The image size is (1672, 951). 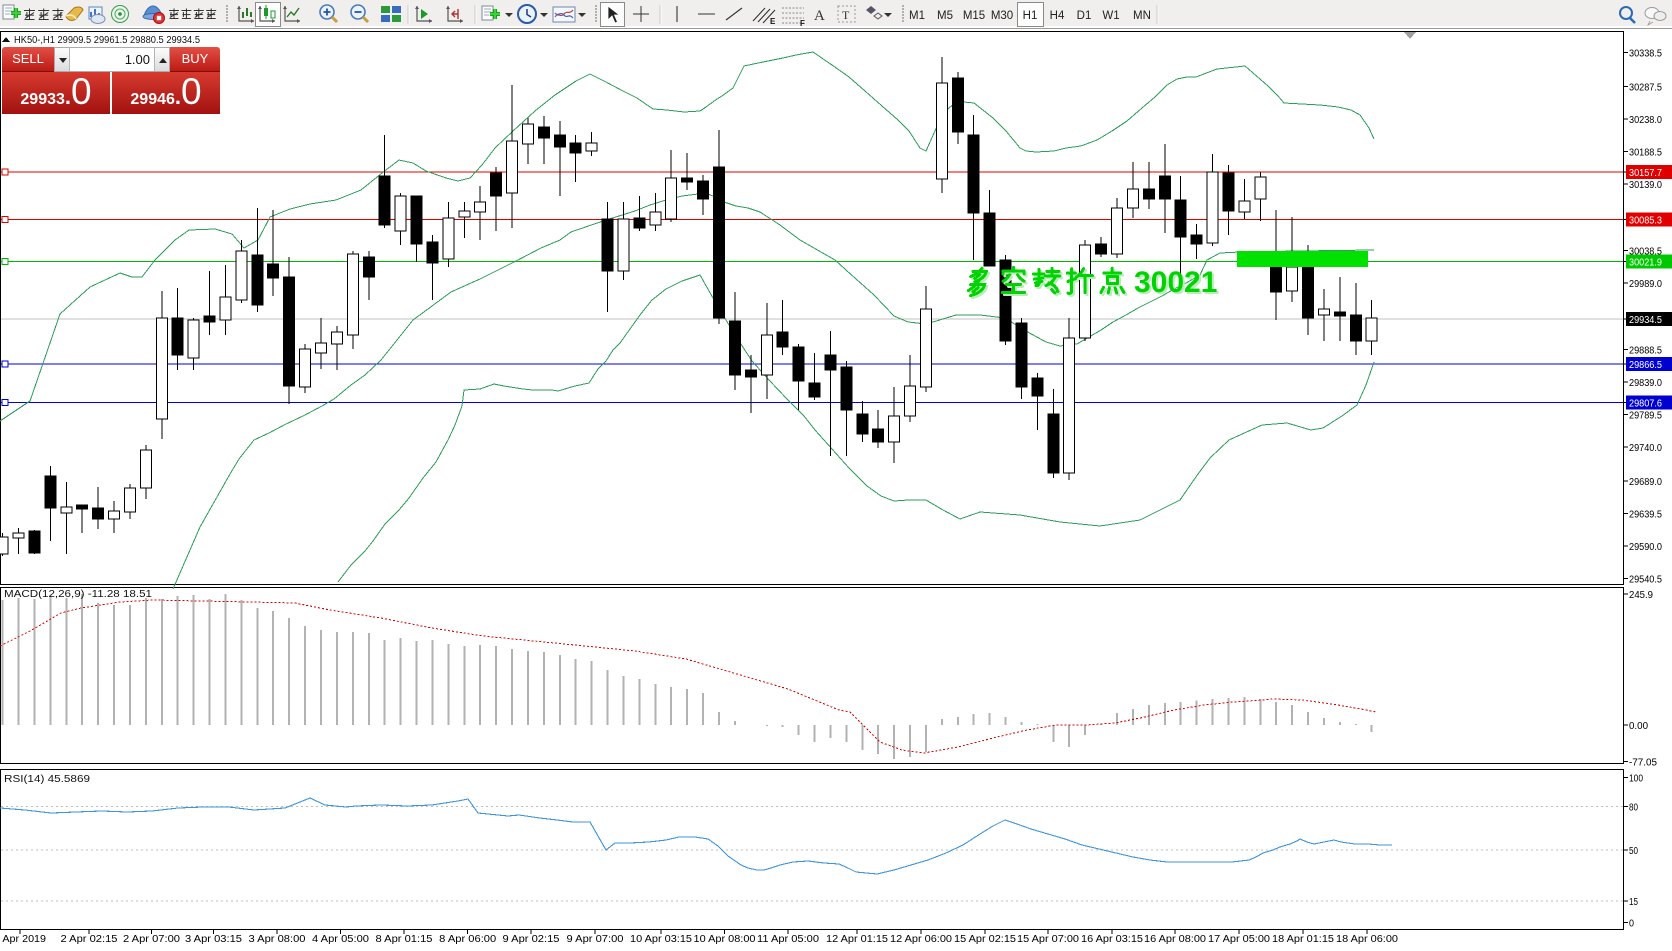 What do you see at coordinates (1645, 153) in the screenshot?
I see `svg-text: 30188.5` at bounding box center [1645, 153].